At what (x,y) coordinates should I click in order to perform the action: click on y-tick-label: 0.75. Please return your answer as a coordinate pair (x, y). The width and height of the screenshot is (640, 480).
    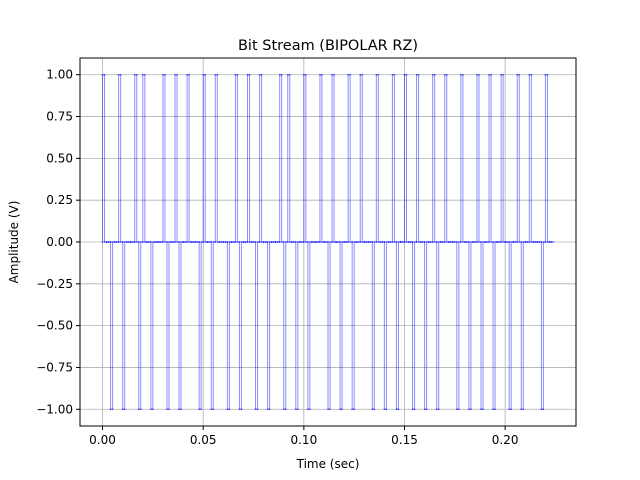
    Looking at the image, I should click on (59, 117).